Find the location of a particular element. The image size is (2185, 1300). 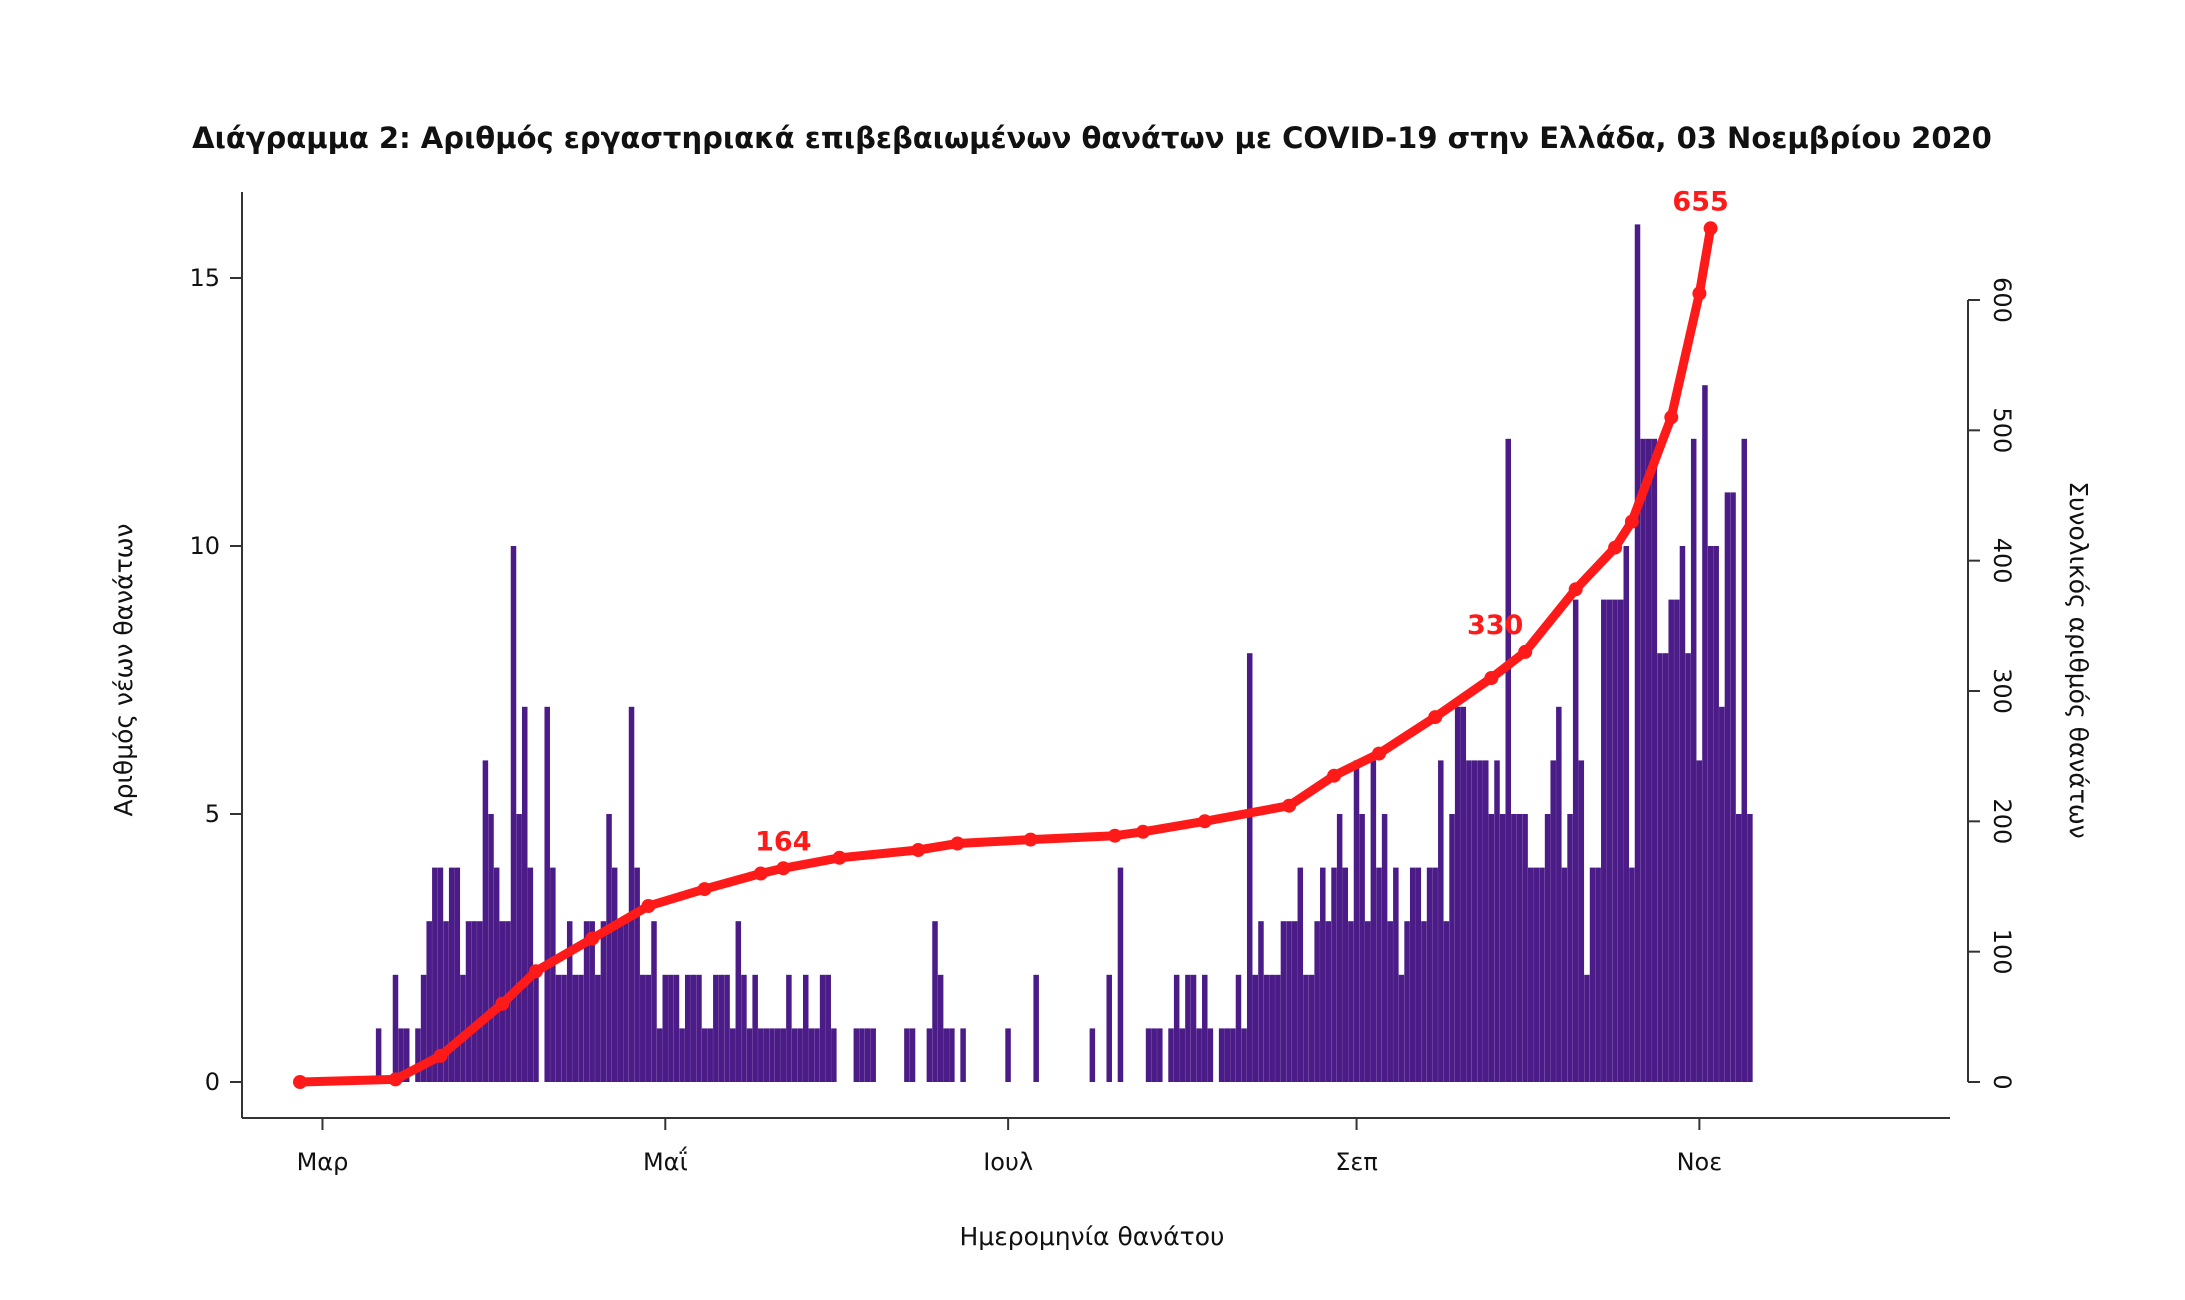

x-tick-label: Μαρ is located at coordinates (323, 1162).